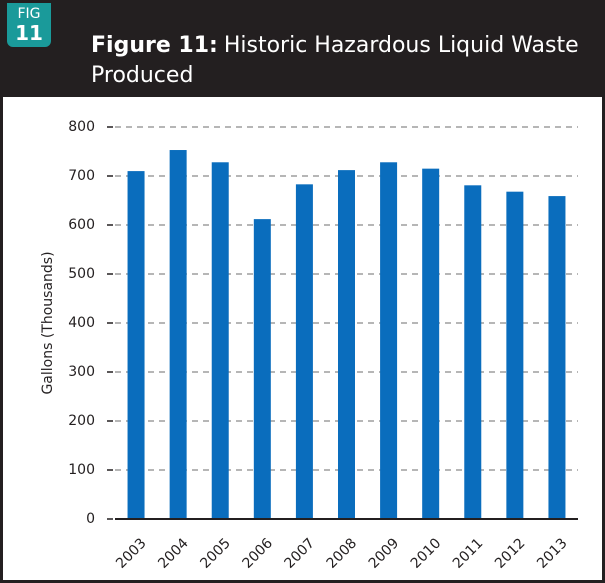  What do you see at coordinates (335, 60) in the screenshot?
I see `chart-title: Historic Hazardous Liquid Waste Produced` at bounding box center [335, 60].